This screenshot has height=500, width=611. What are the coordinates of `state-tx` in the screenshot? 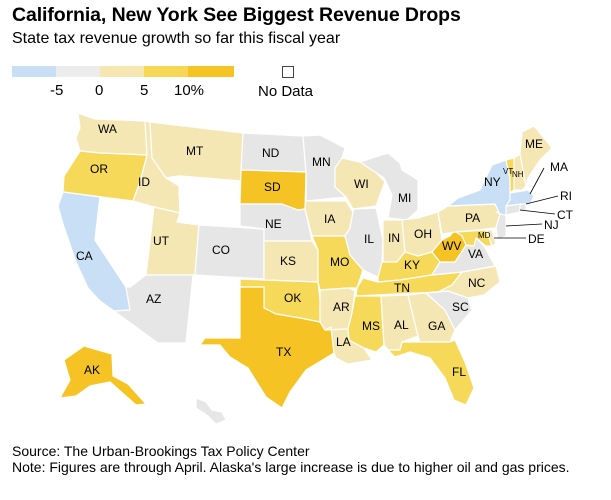 It's located at (267, 347).